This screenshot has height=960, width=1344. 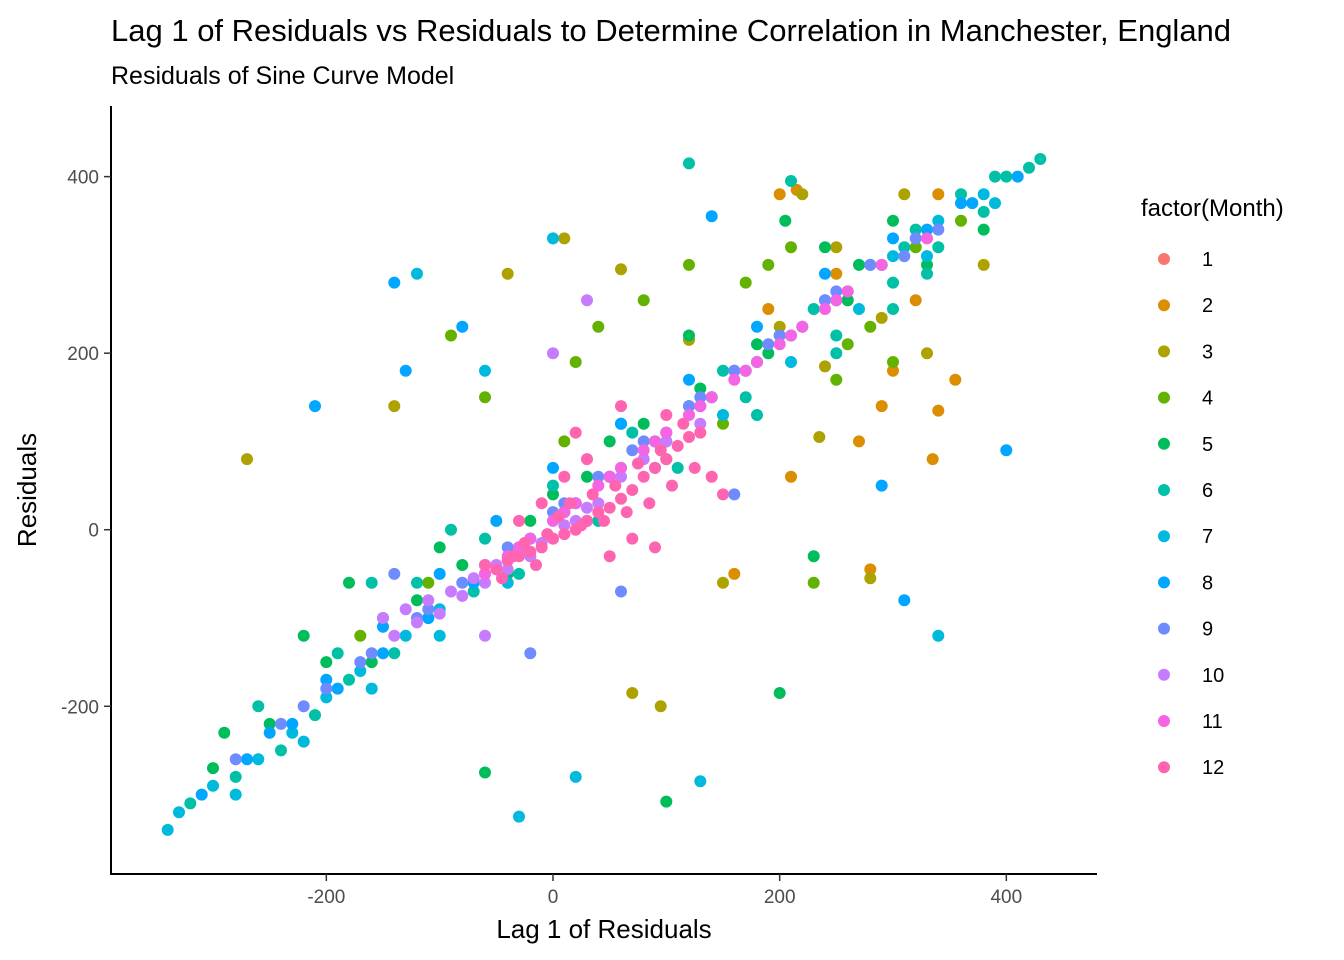 I want to click on legend-label-month-12: 12, so click(x=1213, y=768).